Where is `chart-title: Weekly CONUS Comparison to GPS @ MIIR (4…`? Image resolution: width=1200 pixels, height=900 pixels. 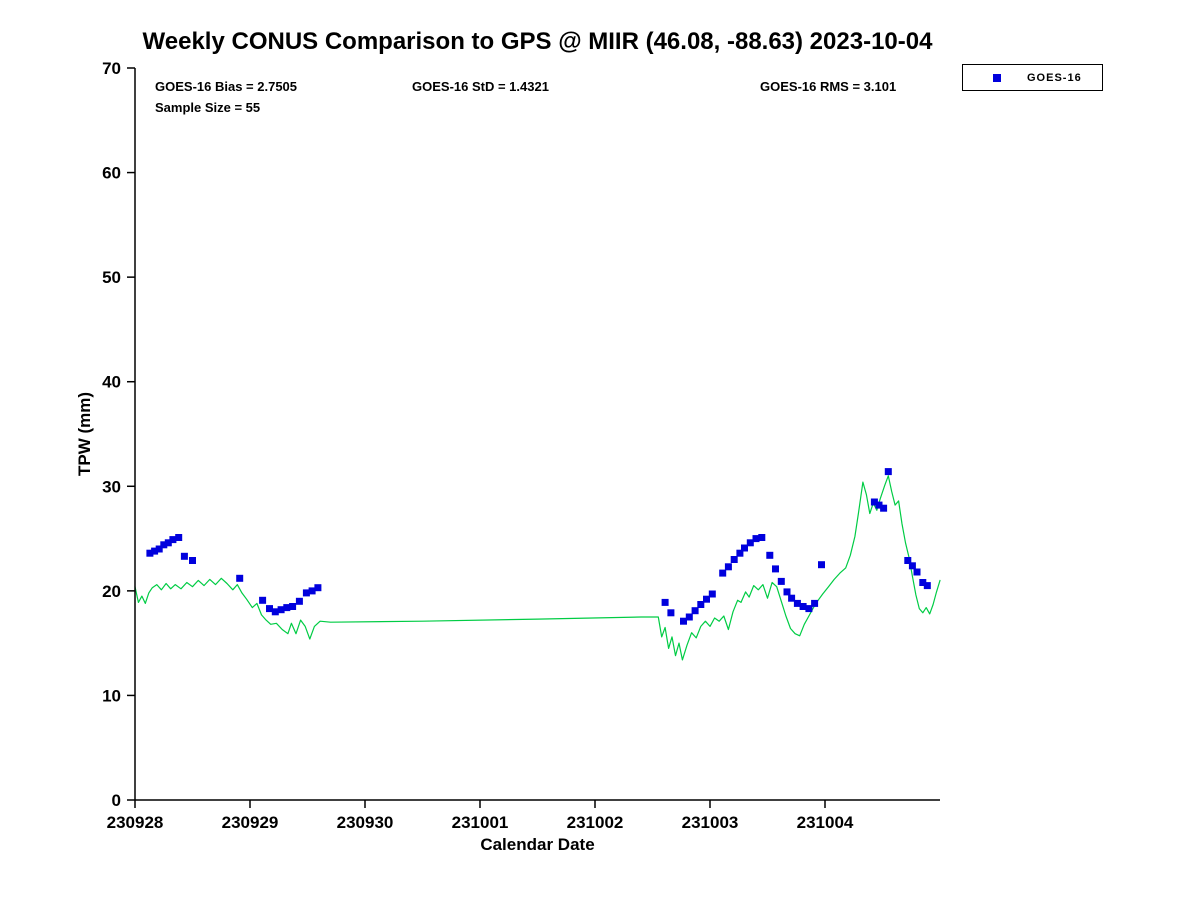 chart-title: Weekly CONUS Comparison to GPS @ MIIR (4… is located at coordinates (537, 41).